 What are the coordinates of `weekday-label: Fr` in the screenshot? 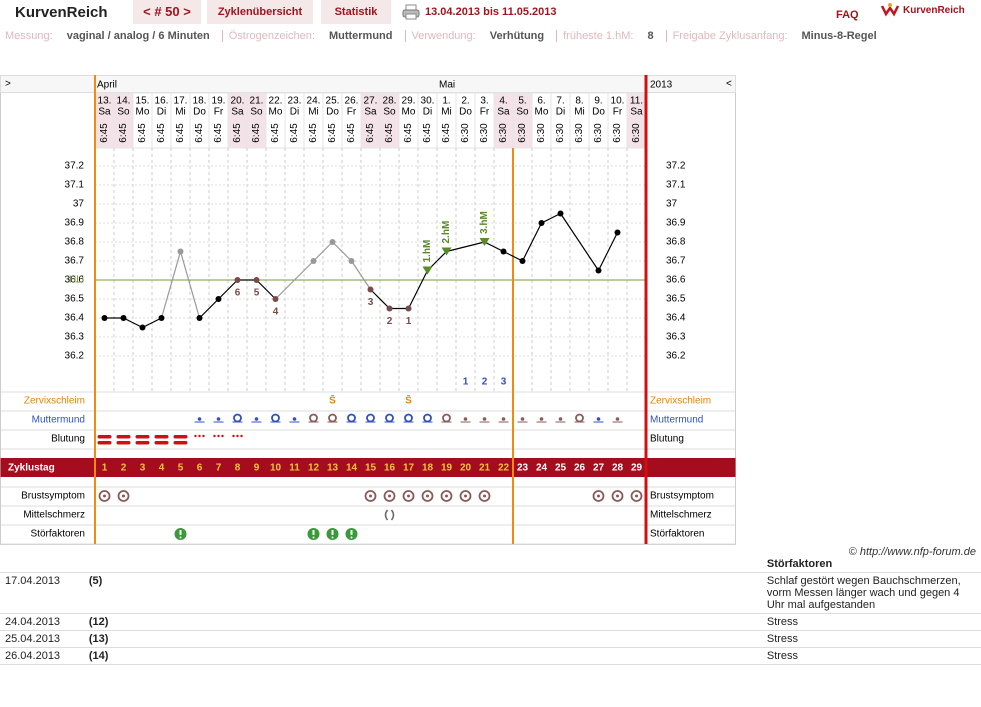 It's located at (485, 112).